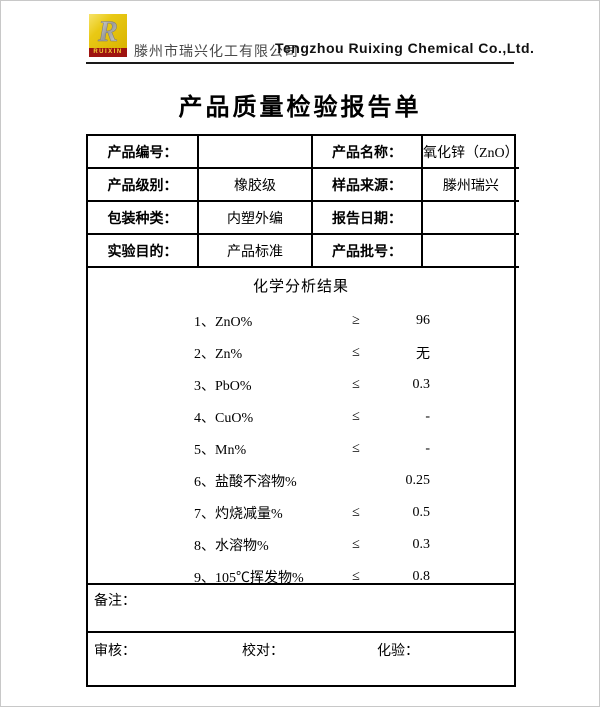 This screenshot has height=707, width=600. Describe the element at coordinates (368, 251) in the screenshot. I see `field-label-batch-no: 产品批号：` at that location.